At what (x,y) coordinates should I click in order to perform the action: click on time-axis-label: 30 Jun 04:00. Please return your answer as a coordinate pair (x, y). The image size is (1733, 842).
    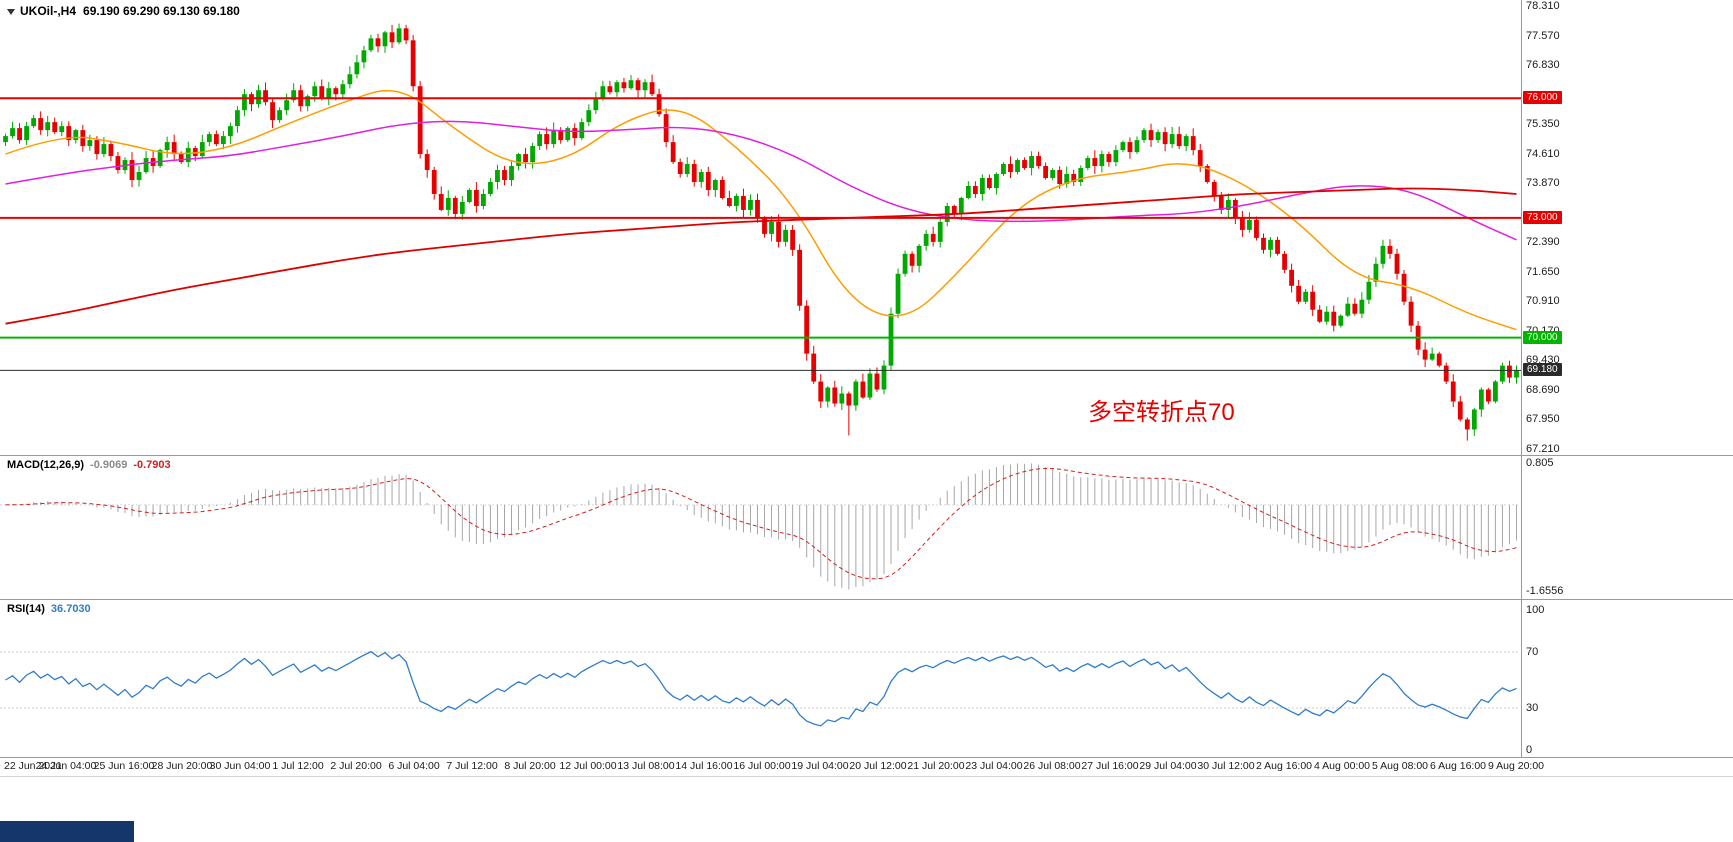
    Looking at the image, I should click on (240, 766).